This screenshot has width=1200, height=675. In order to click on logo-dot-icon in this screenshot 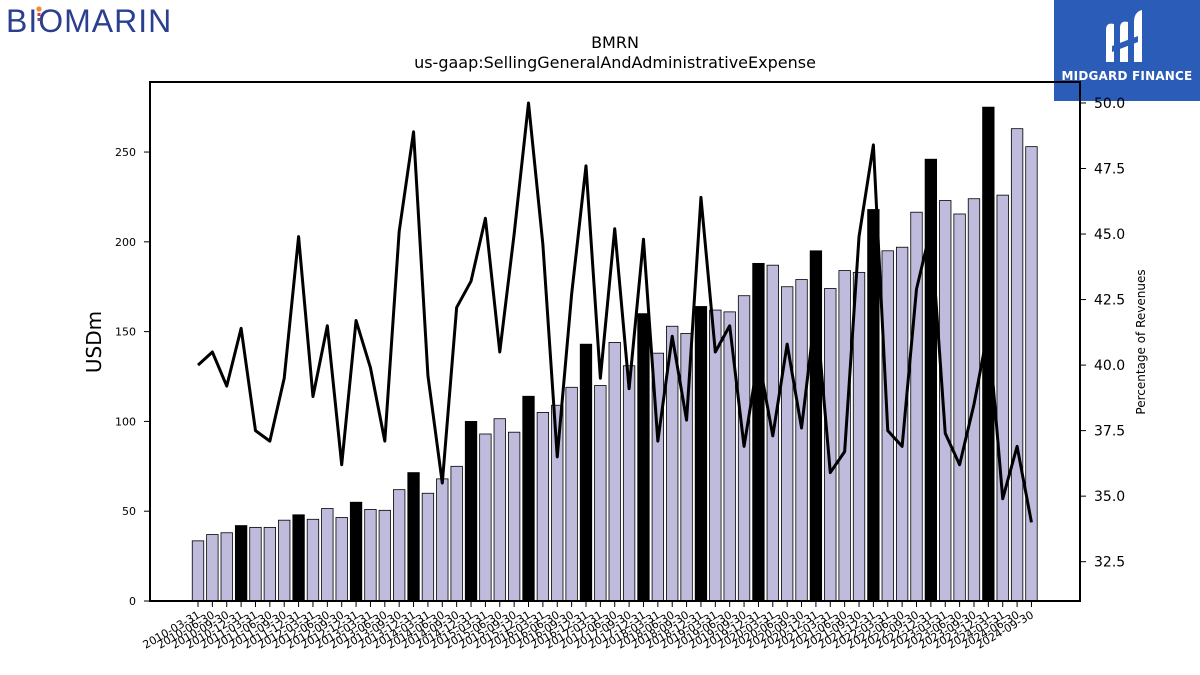, I will do `click(39, 9)`.